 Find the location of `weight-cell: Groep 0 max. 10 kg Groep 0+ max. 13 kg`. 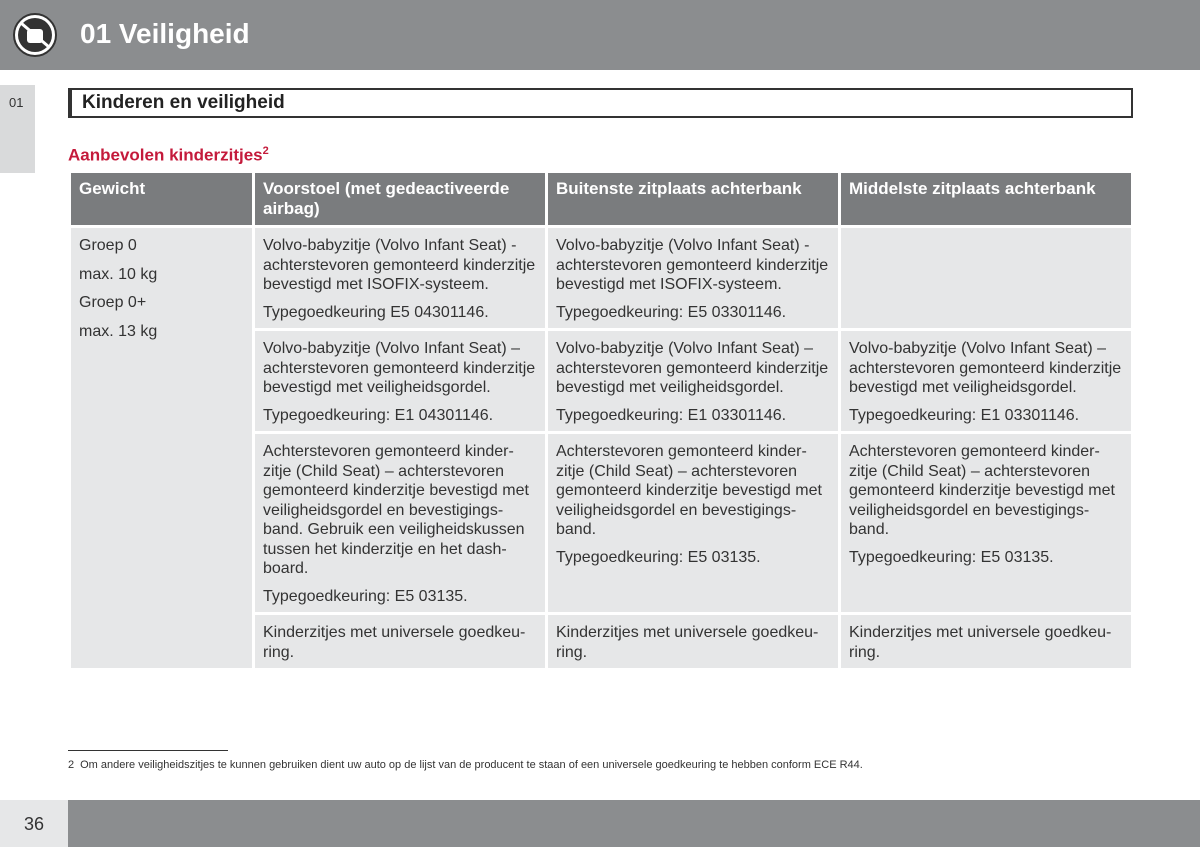

weight-cell: Groep 0 max. 10 kg Groep 0+ max. 13 kg is located at coordinates (161, 448).